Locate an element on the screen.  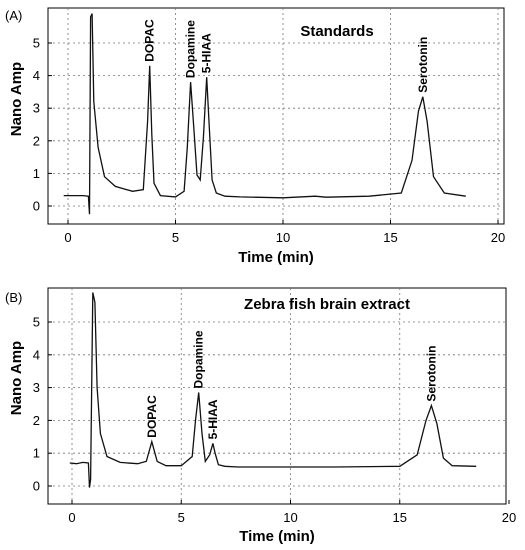
panel-a-x-ticks: 0 5 10 15 20 is located at coordinates (284, 232).